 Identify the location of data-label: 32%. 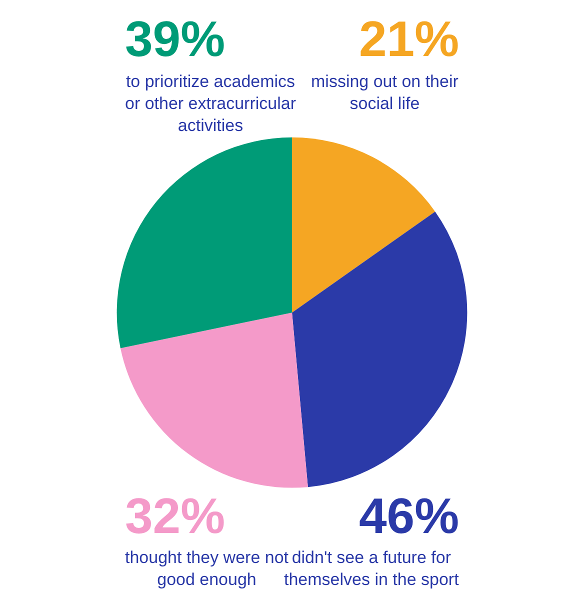
(175, 516).